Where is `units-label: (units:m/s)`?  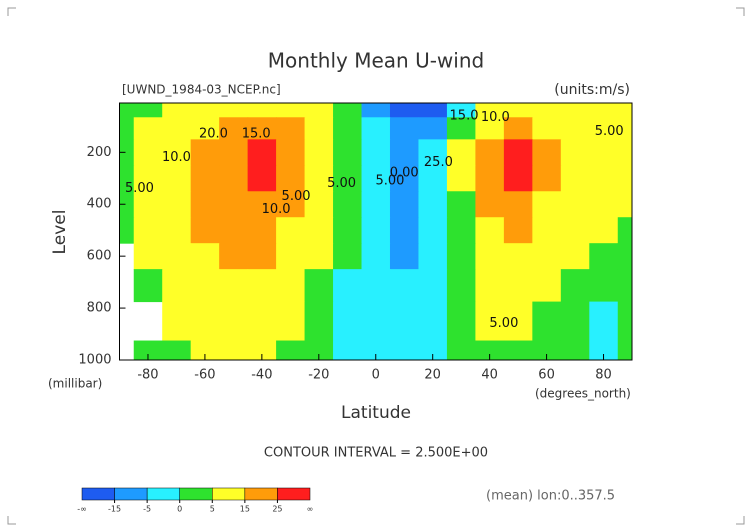
units-label: (units:m/s) is located at coordinates (592, 90).